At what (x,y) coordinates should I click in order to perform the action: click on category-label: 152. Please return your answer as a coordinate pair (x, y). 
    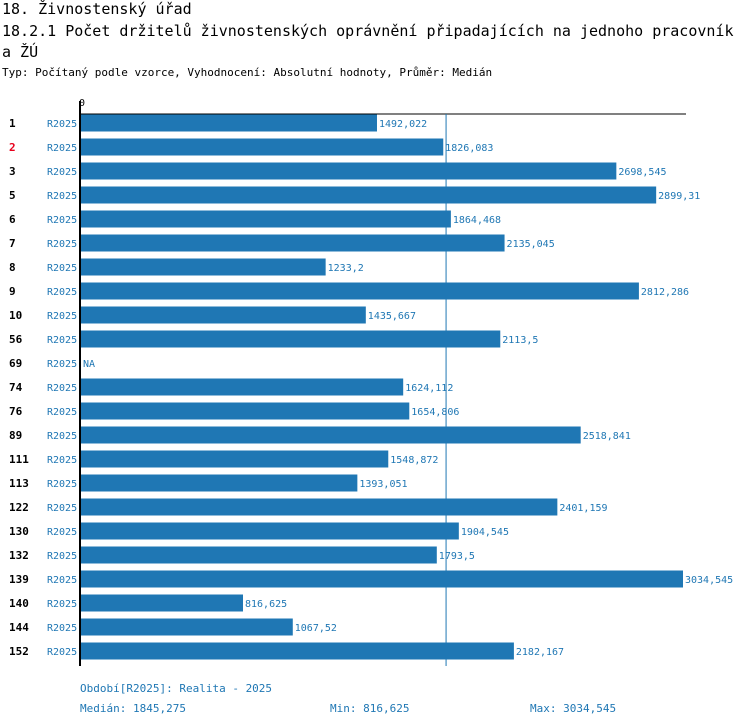
    Looking at the image, I should click on (19, 651).